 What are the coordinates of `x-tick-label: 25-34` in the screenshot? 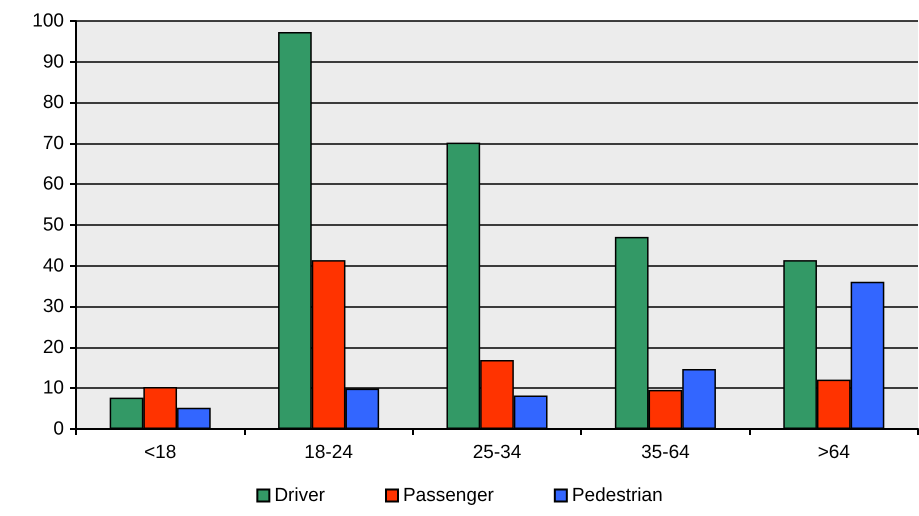 It's located at (497, 452).